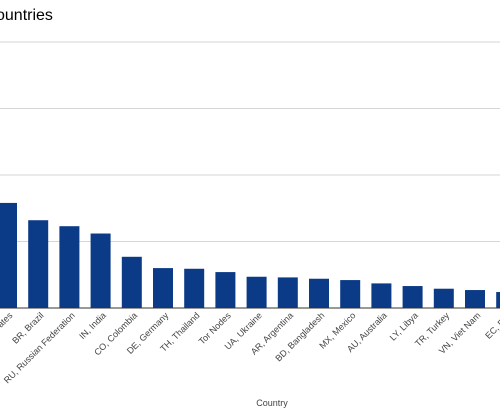 The width and height of the screenshot is (500, 417). Describe the element at coordinates (272, 403) in the screenshot. I see `x-axis-title: Country` at that location.